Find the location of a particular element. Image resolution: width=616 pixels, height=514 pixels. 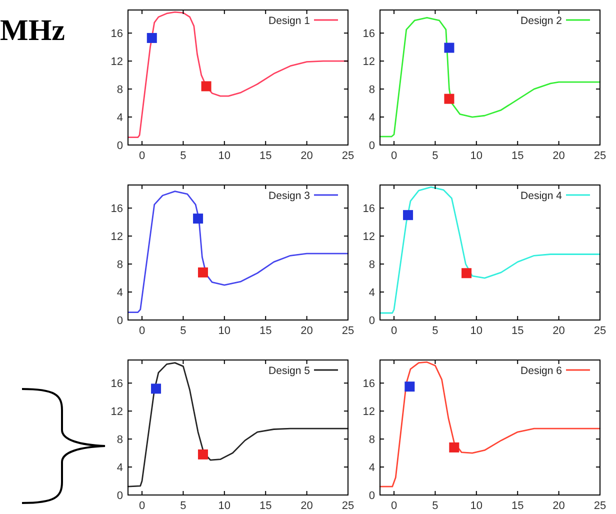

legend-label: Design 2 is located at coordinates (541, 21).